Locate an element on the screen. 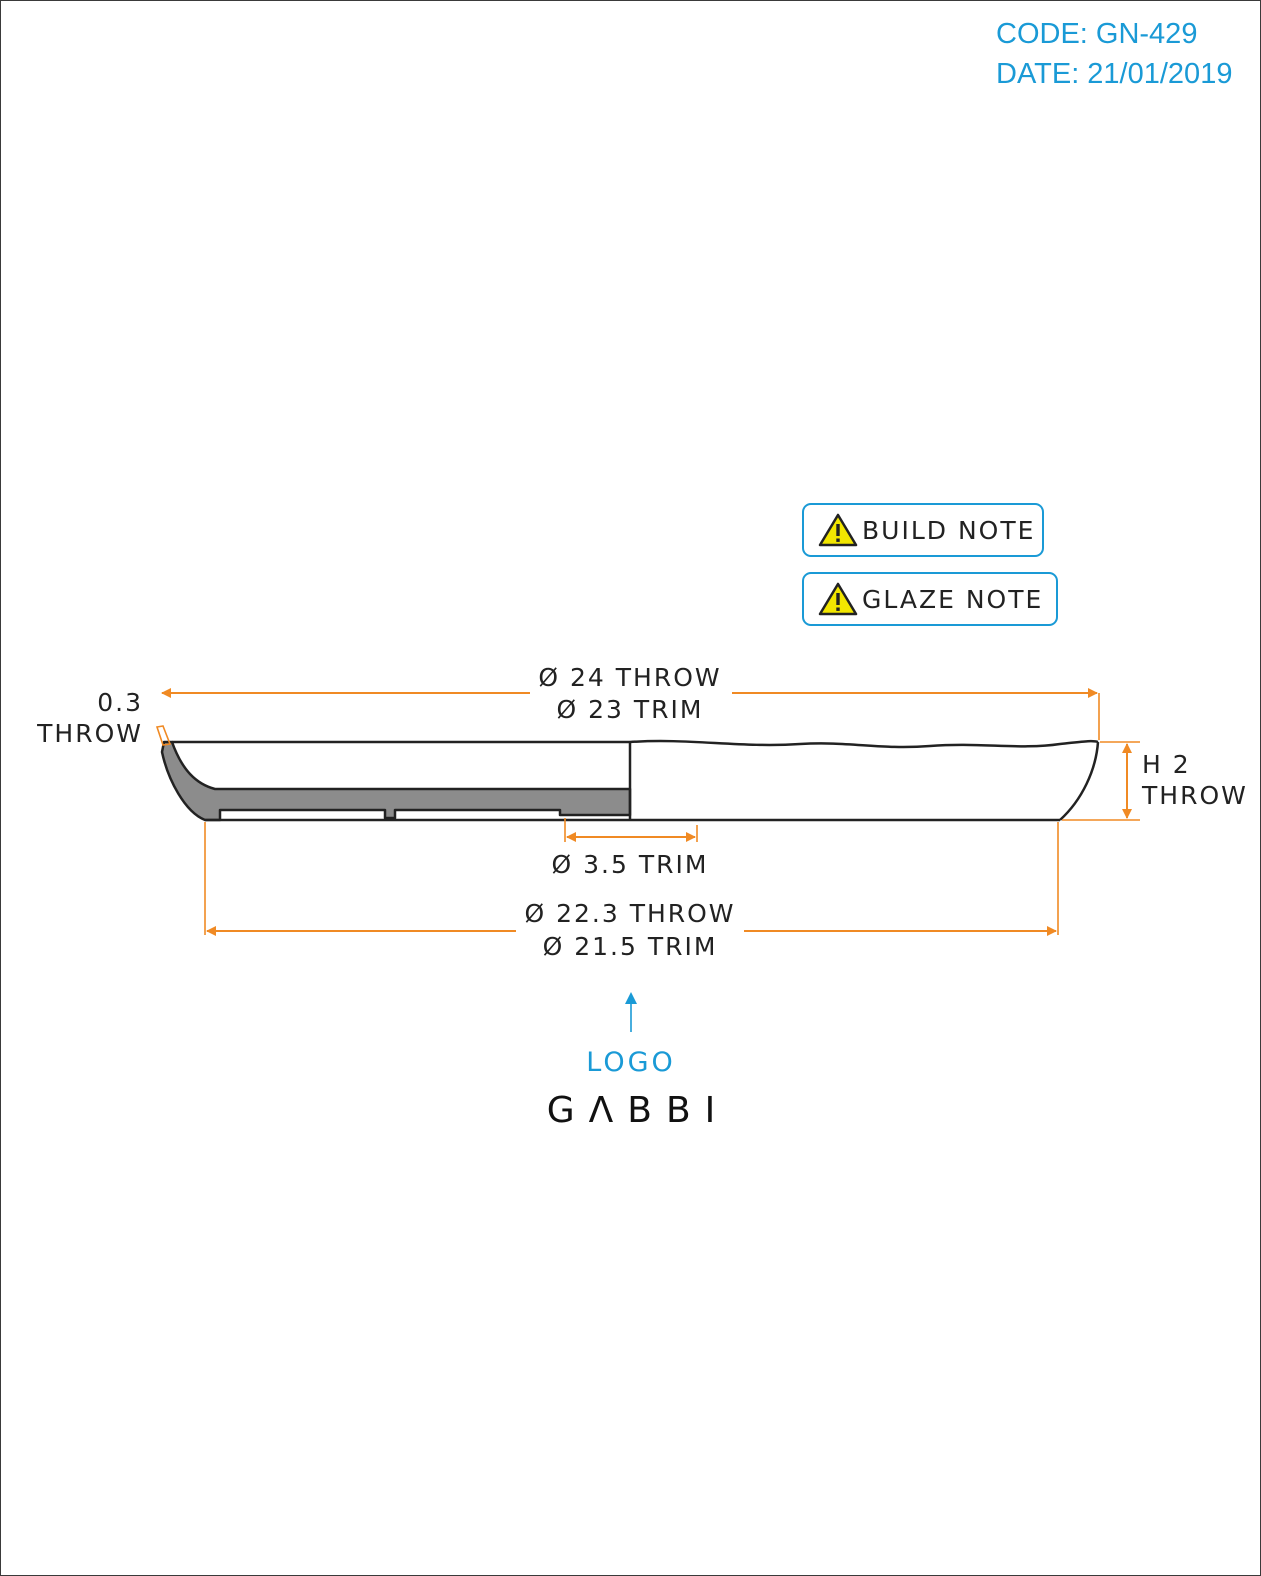  build-note-label: BUILD NOTE is located at coordinates (949, 530).